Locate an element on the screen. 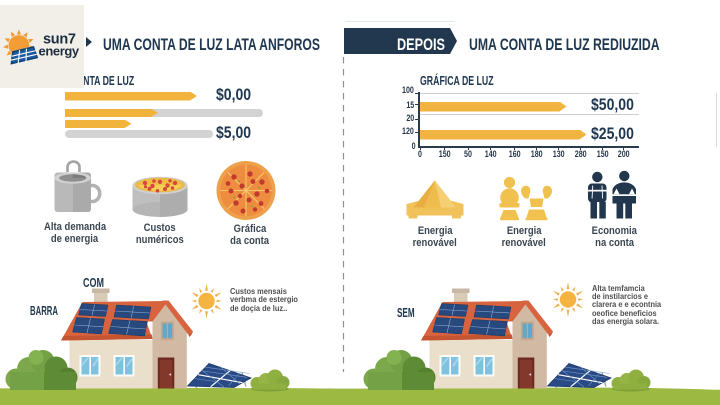 The width and height of the screenshot is (720, 405). svg-text: sun7 is located at coordinates (59, 40).